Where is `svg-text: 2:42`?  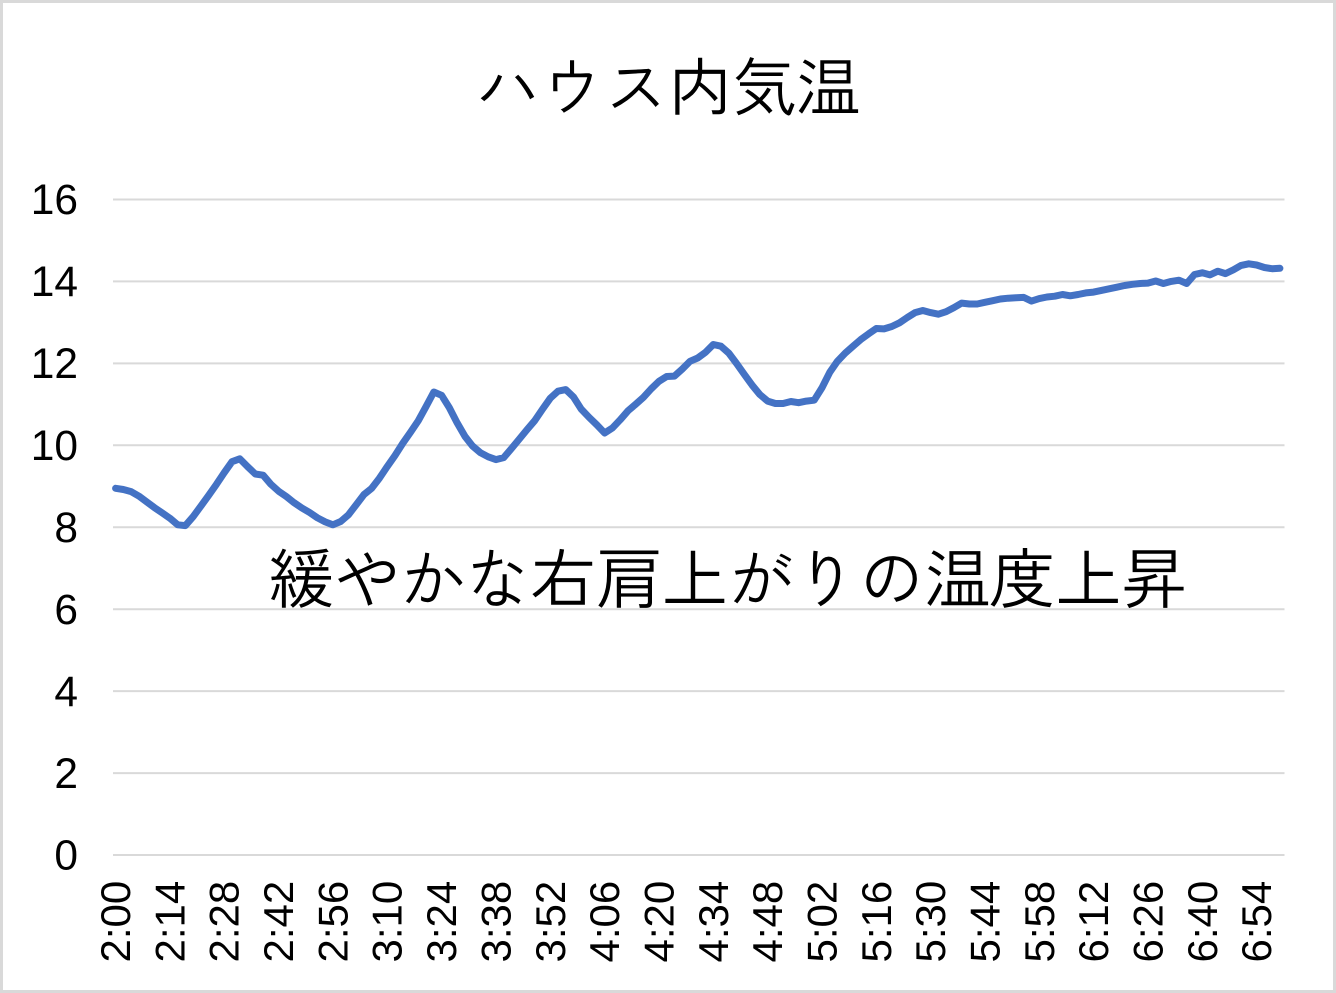
svg-text: 2:42 is located at coordinates (278, 922).